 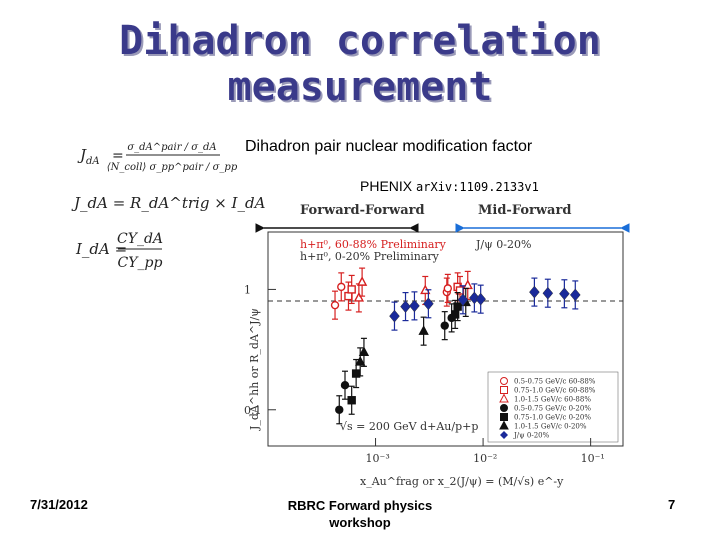 What do you see at coordinates (254, 369) in the screenshot?
I see `y-axis-label: J_dA^hh or R_dA^J/ψ` at bounding box center [254, 369].